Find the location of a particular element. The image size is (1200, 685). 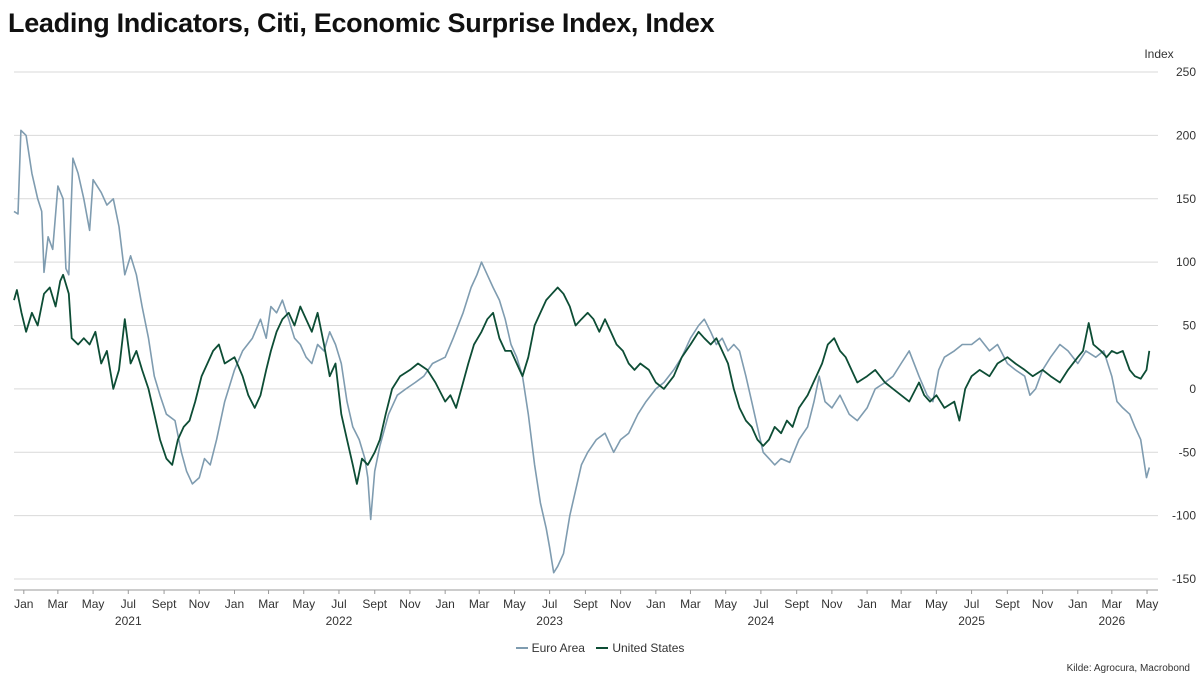

legend-item-united-states: United States is located at coordinates (640, 648).